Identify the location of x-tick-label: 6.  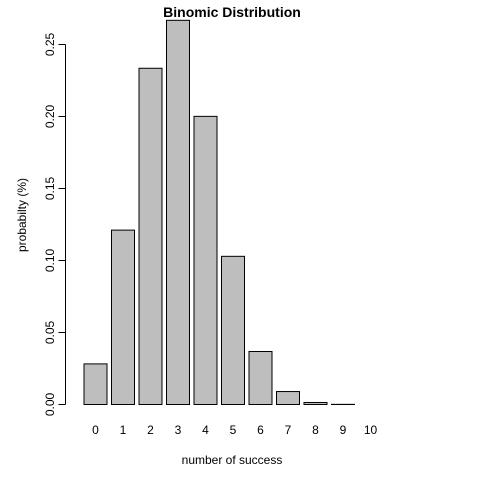
(260, 430).